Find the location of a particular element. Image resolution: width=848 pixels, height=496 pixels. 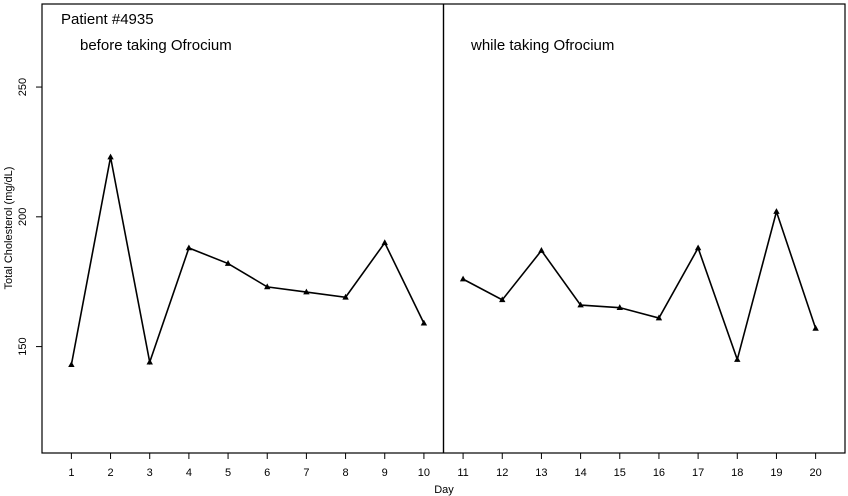

y-tick-label: 150 is located at coordinates (23, 346).